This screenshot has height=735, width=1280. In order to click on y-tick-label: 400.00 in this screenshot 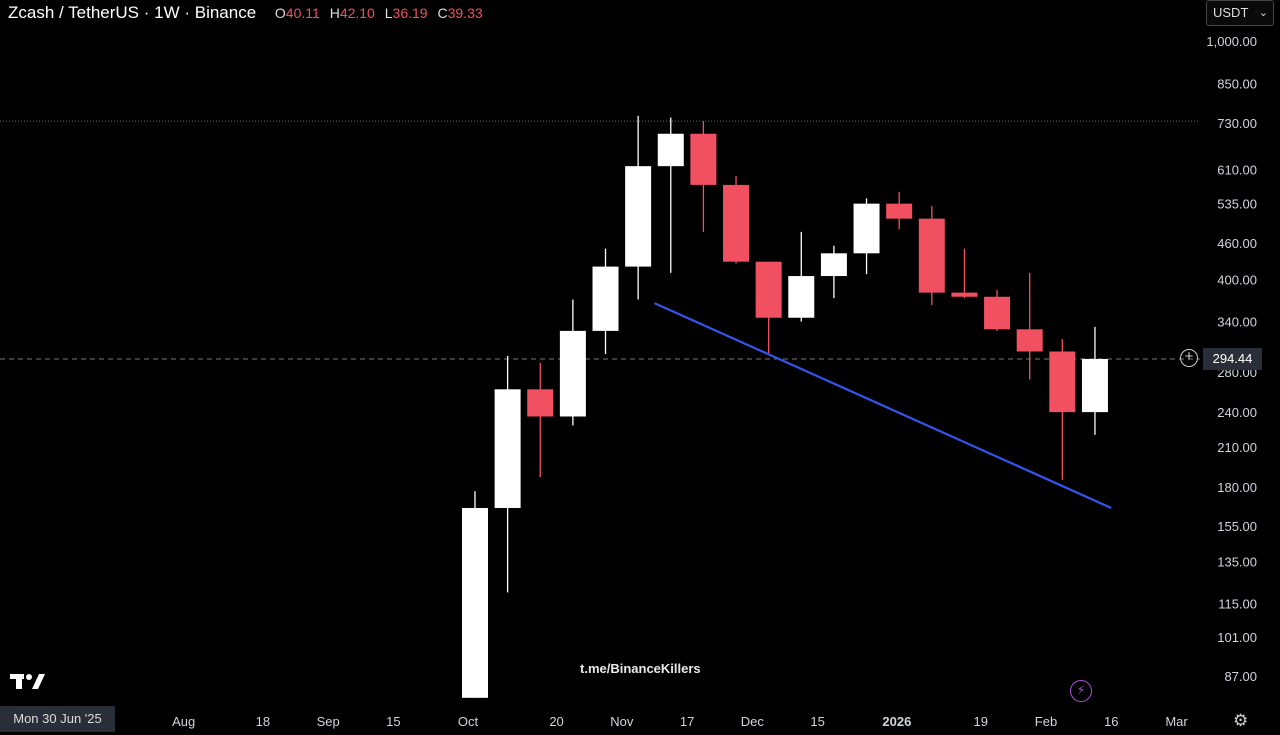, I will do `click(1237, 279)`.